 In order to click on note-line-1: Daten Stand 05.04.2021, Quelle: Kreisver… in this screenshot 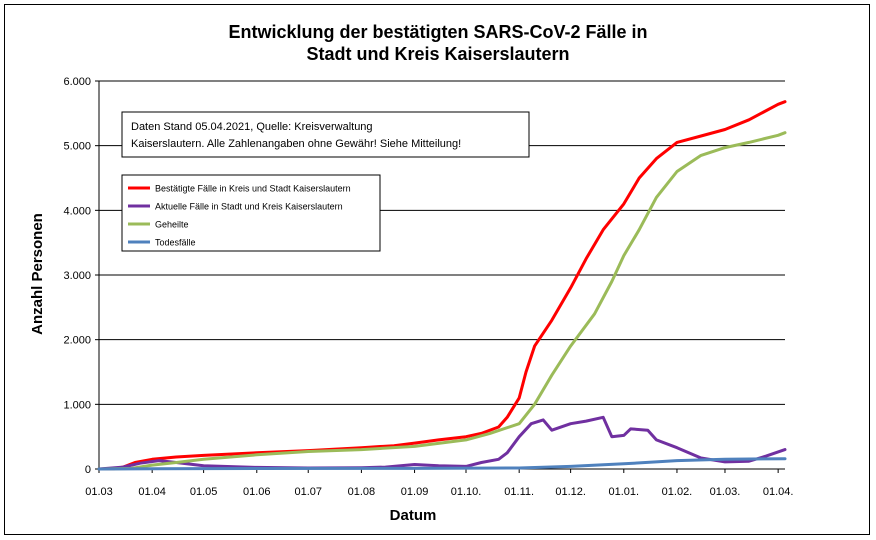, I will do `click(252, 127)`.